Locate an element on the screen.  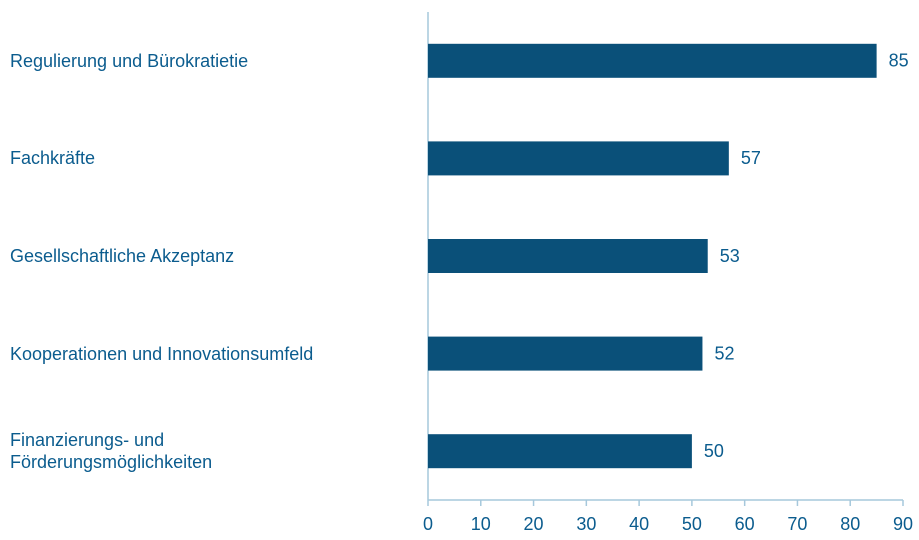
value-label: 52 is located at coordinates (724, 353).